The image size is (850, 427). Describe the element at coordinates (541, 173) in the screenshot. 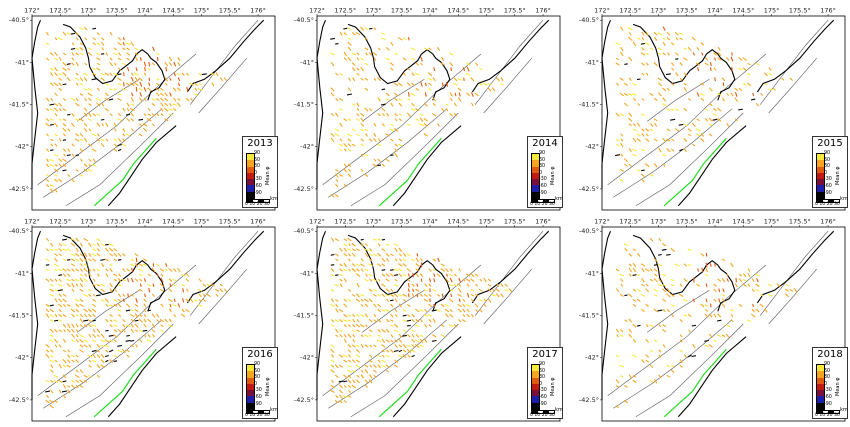

I see `colorbar-tick-label: 0` at that location.